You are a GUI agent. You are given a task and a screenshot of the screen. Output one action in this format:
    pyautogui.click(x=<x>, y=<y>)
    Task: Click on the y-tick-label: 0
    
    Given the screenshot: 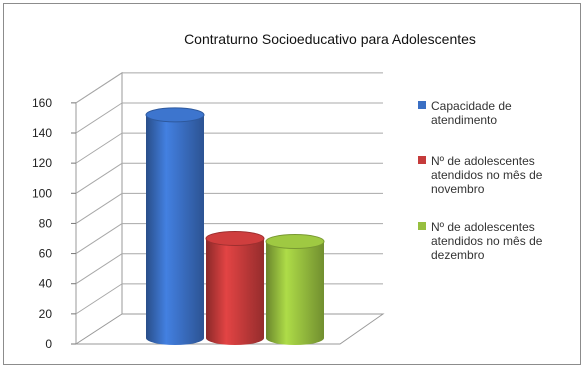 What is the action you would take?
    pyautogui.click(x=48, y=344)
    